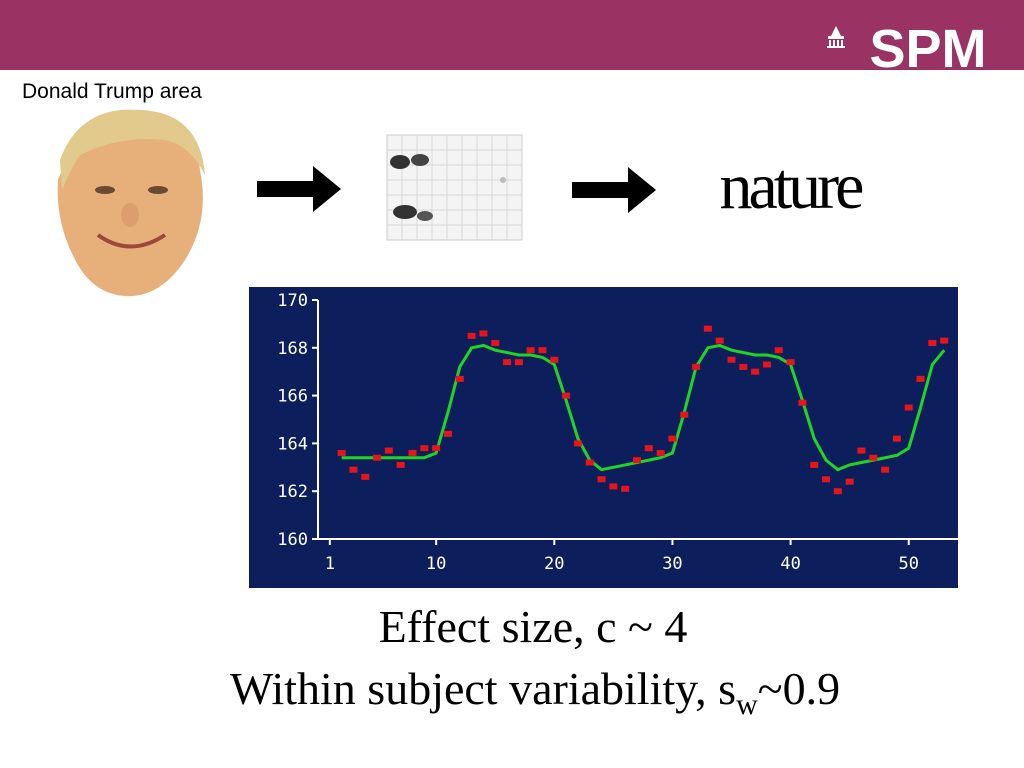 This screenshot has width=1024, height=768. I want to click on y-tick-label: 162, so click(292, 492).